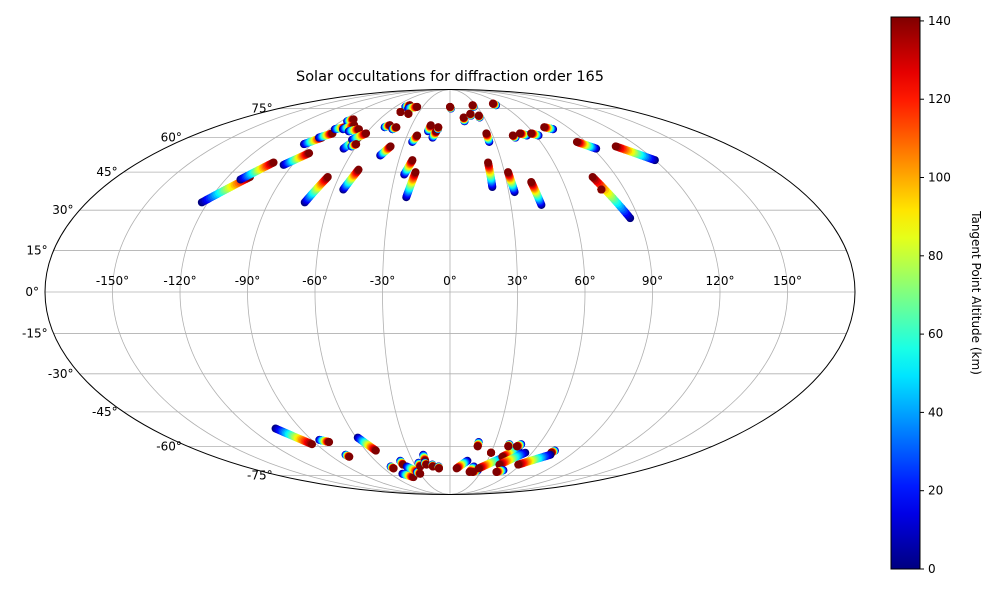 The height and width of the screenshot is (592, 998). What do you see at coordinates (517, 281) in the screenshot?
I see `lon-tick-label: 30°` at bounding box center [517, 281].